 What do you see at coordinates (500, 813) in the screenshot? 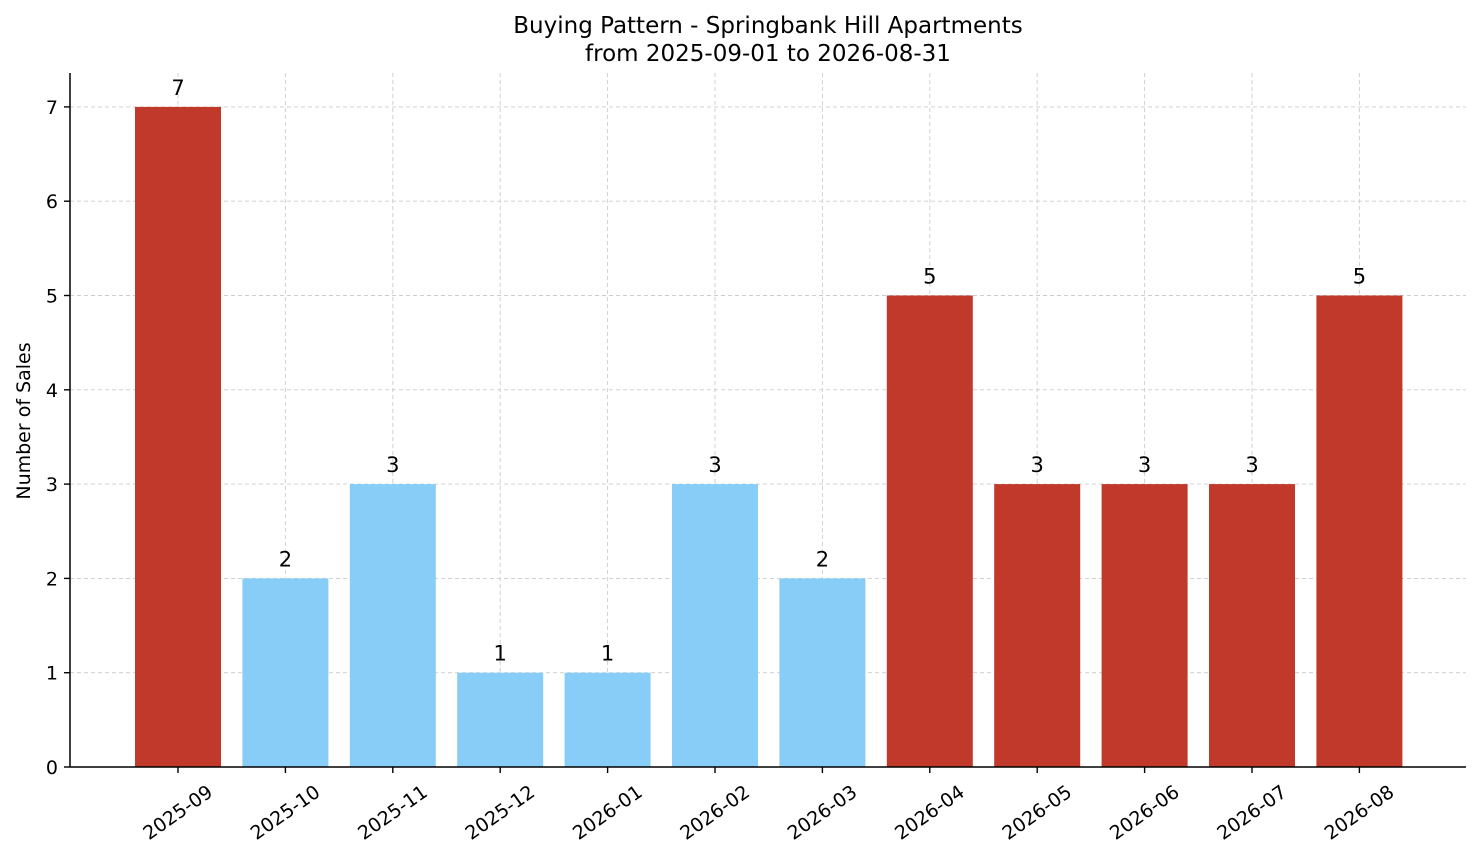
I see `x-tick-label: 2025-12` at bounding box center [500, 813].